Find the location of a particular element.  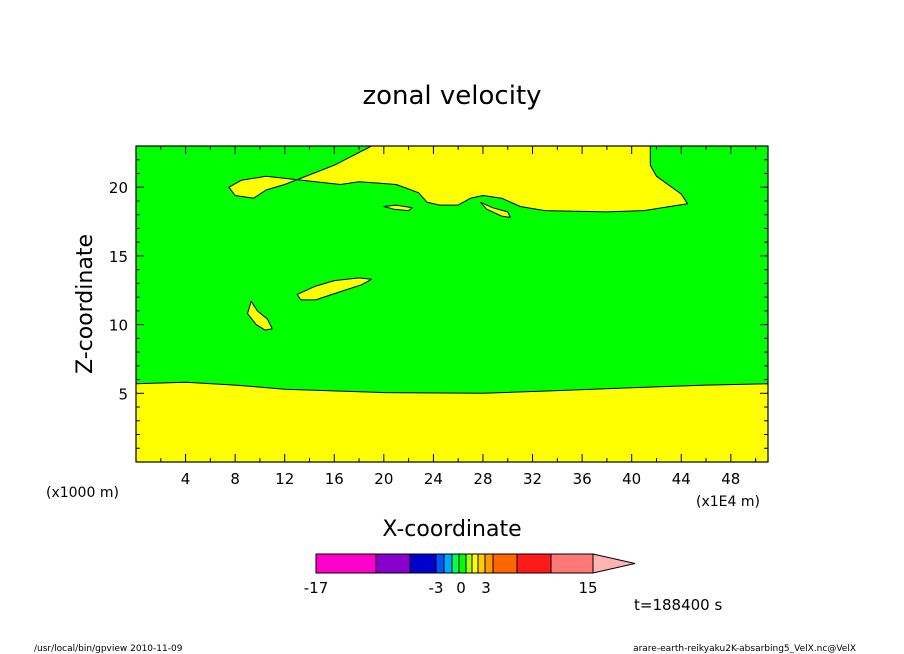

x-axis-title: X-coordinate is located at coordinates (451, 529).